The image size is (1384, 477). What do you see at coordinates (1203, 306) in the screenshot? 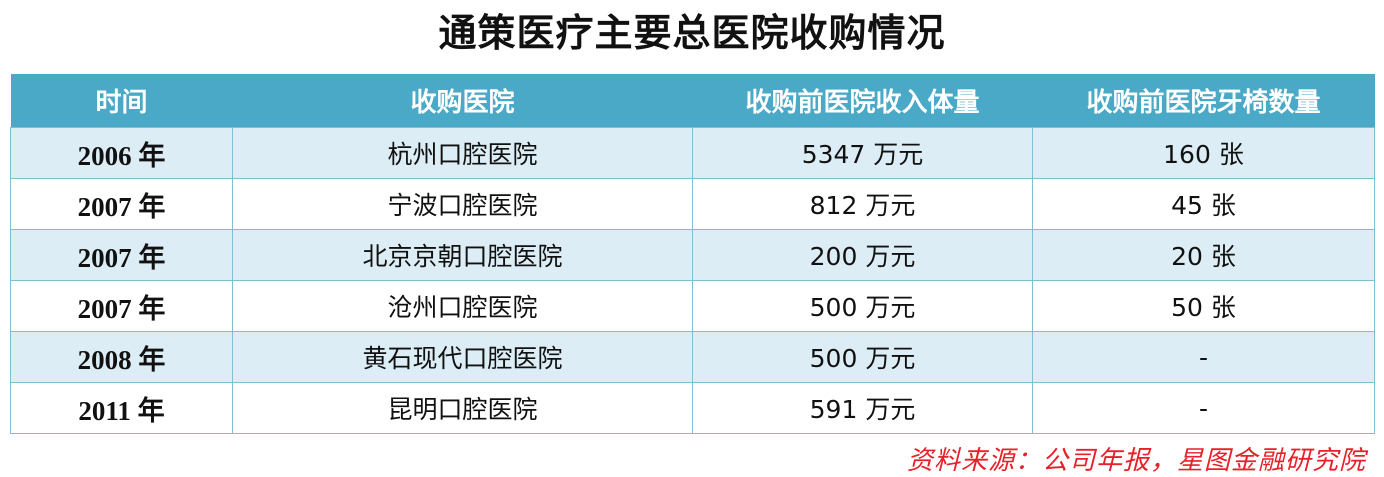
I see `cell-chairs: 50 张` at bounding box center [1203, 306].